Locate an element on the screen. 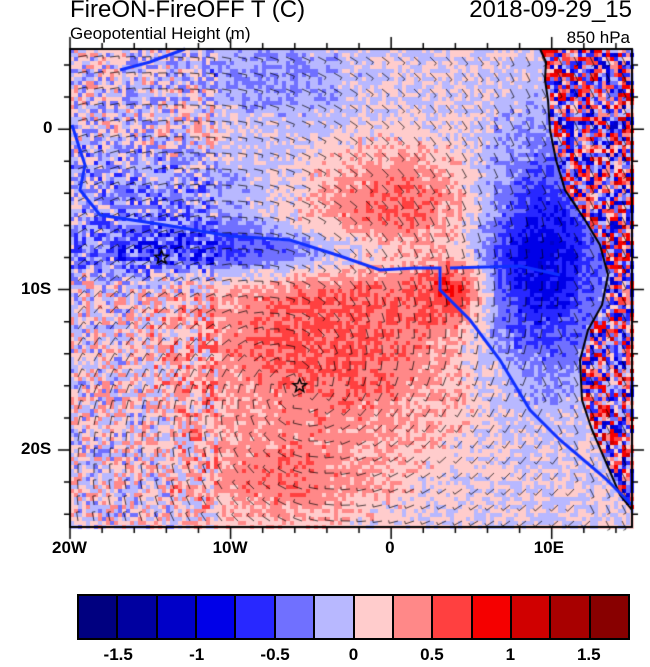 The width and height of the screenshot is (650, 667). colorbar-label: 1 is located at coordinates (510, 654).